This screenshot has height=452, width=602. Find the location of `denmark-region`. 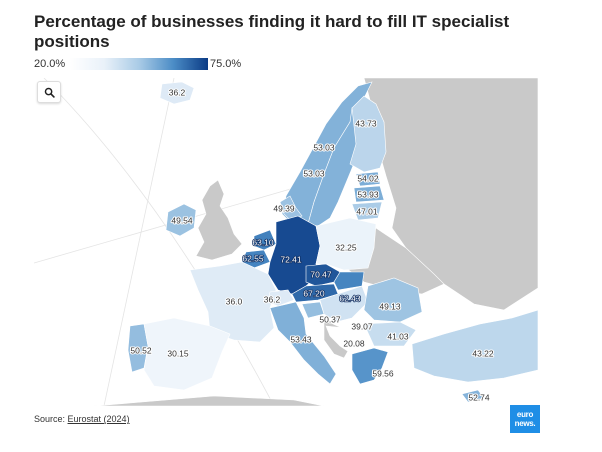

denmark-region is located at coordinates (291, 208).